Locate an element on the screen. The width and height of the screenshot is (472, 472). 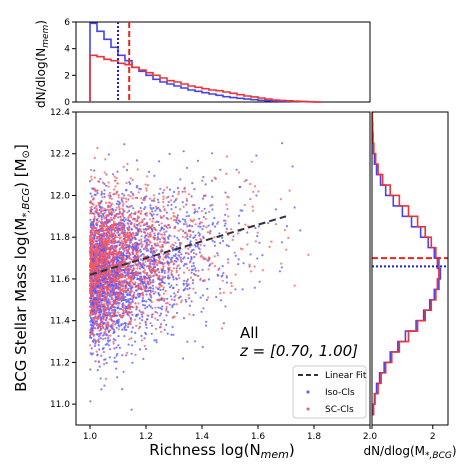
scatter-ytick-label: 11.0 is located at coordinates (60, 405).